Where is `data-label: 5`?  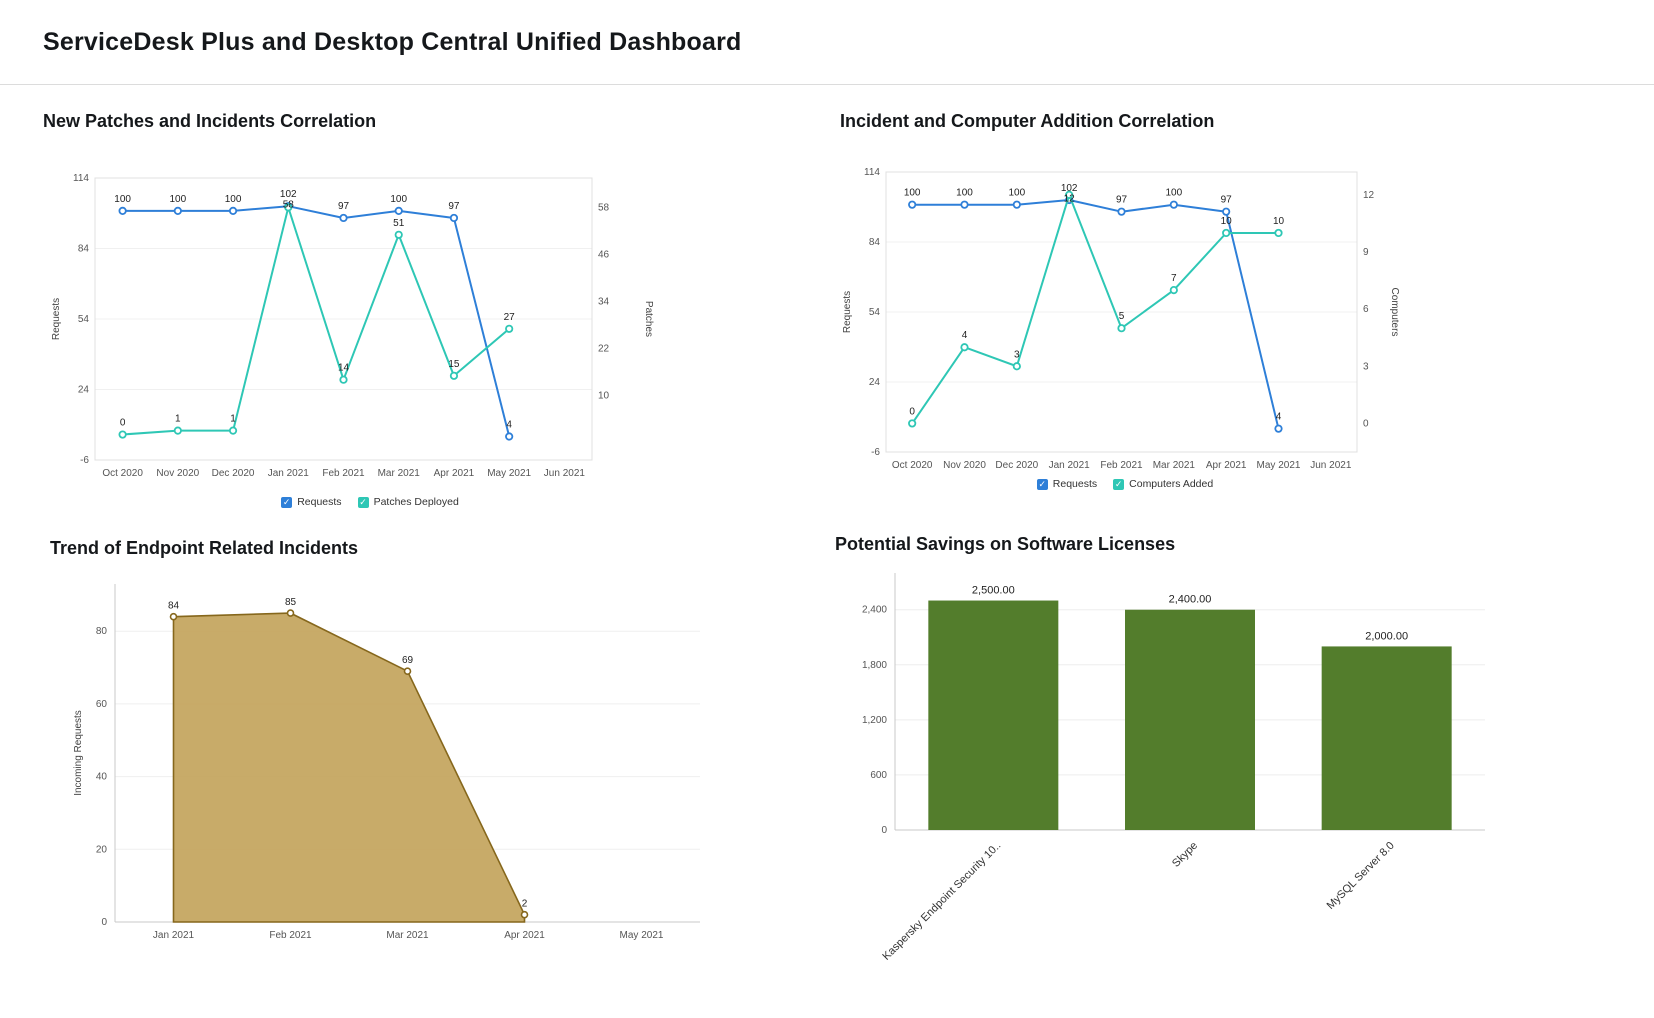 data-label: 5 is located at coordinates (1122, 316).